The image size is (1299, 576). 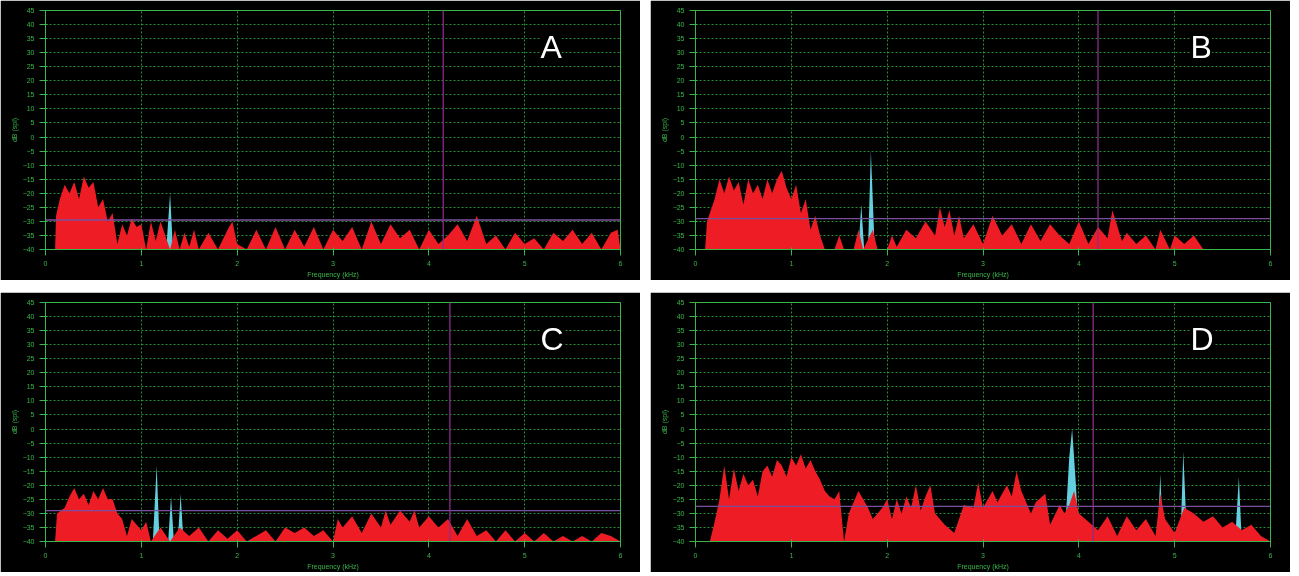 What do you see at coordinates (1201, 46) in the screenshot?
I see `annotation: B` at bounding box center [1201, 46].